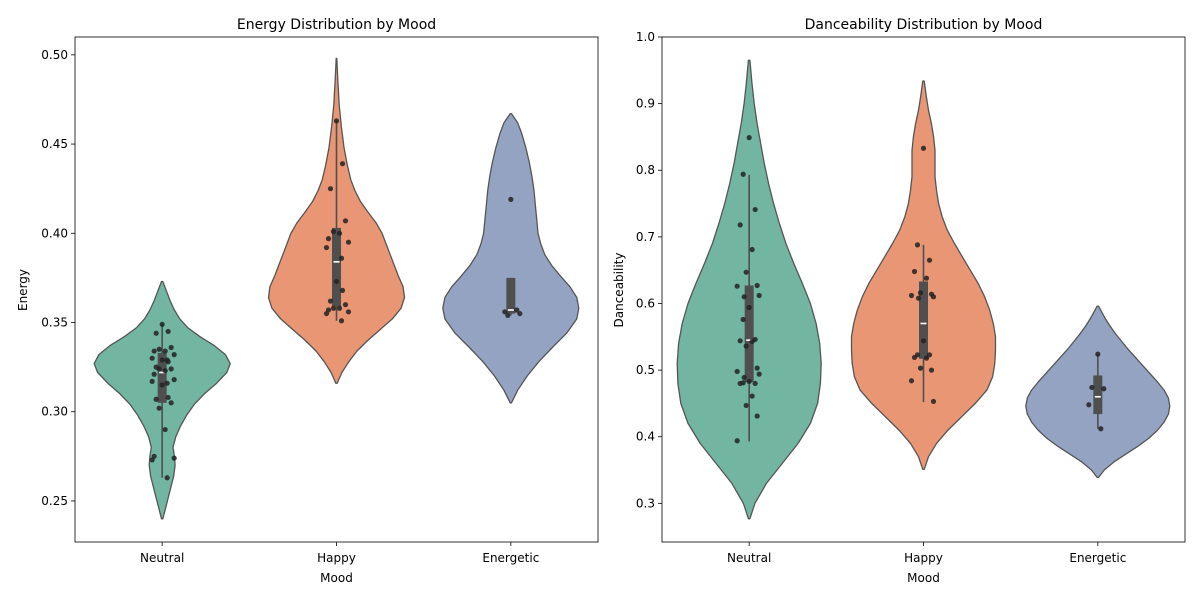 Image resolution: width=1200 pixels, height=600 pixels. What do you see at coordinates (649, 270) in the screenshot?
I see `y-ticks: 0.3 0.4 0.5 0.6 0.7 0.8 0.9 1.0` at bounding box center [649, 270].